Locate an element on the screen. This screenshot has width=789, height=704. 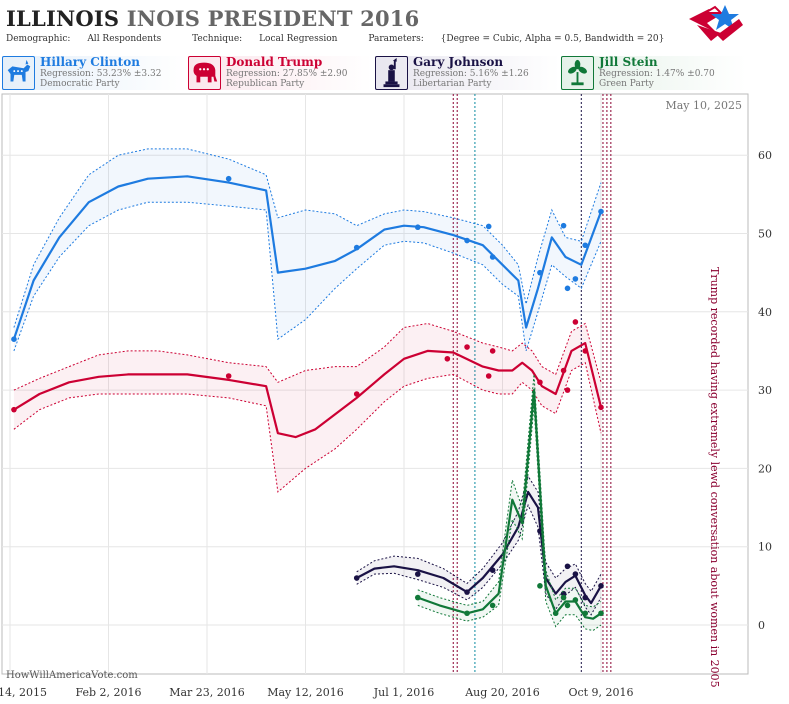
trend-line is located at coordinates (509, 504).